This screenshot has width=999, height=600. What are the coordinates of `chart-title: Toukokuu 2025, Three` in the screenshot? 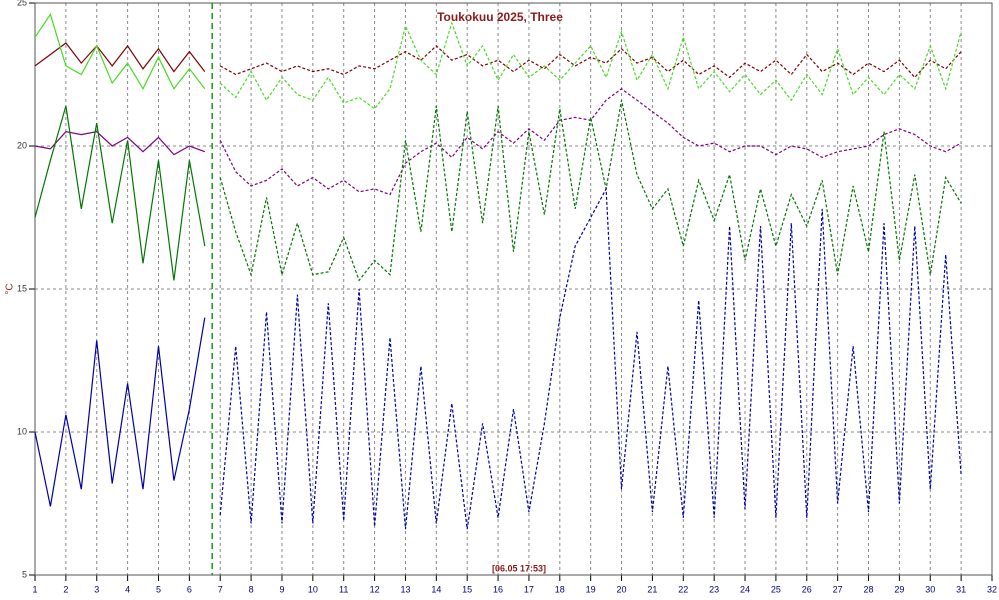 It's located at (500, 17).